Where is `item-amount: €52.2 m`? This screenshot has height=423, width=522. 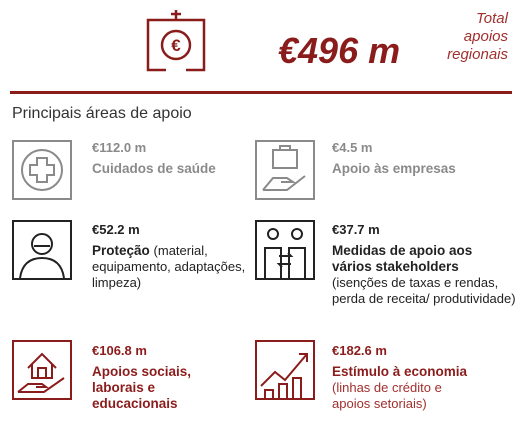
item-amount: €52.2 m is located at coordinates (116, 229).